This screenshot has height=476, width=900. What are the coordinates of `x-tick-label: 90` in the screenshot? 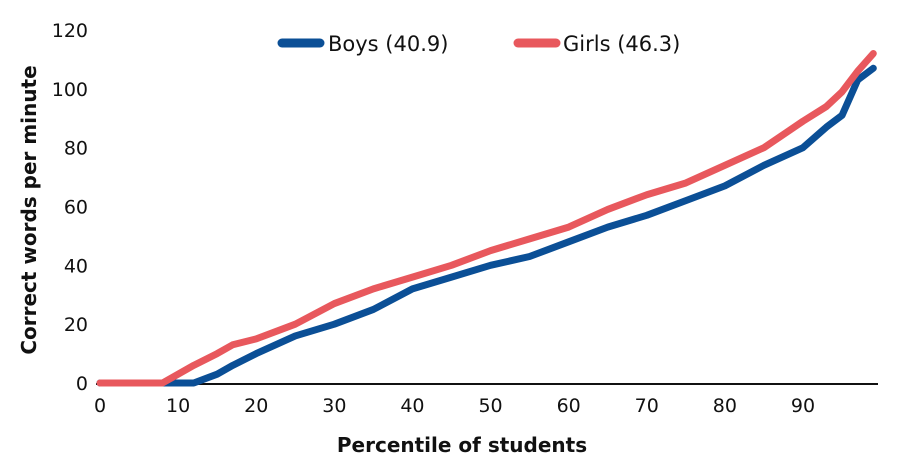 It's located at (803, 406).